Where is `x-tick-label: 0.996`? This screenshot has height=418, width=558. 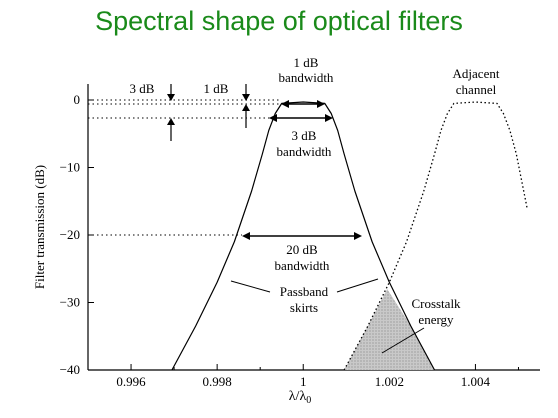 x-tick-label: 0.996 is located at coordinates (131, 381).